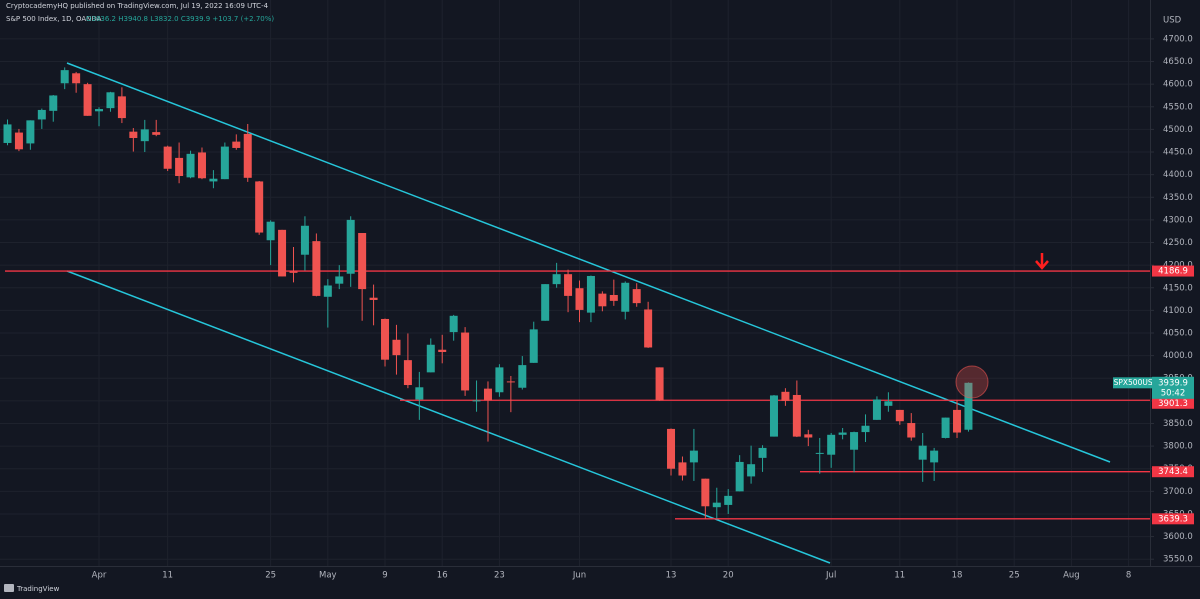  I want to click on y-tick-label: 4100.0, so click(1178, 311).